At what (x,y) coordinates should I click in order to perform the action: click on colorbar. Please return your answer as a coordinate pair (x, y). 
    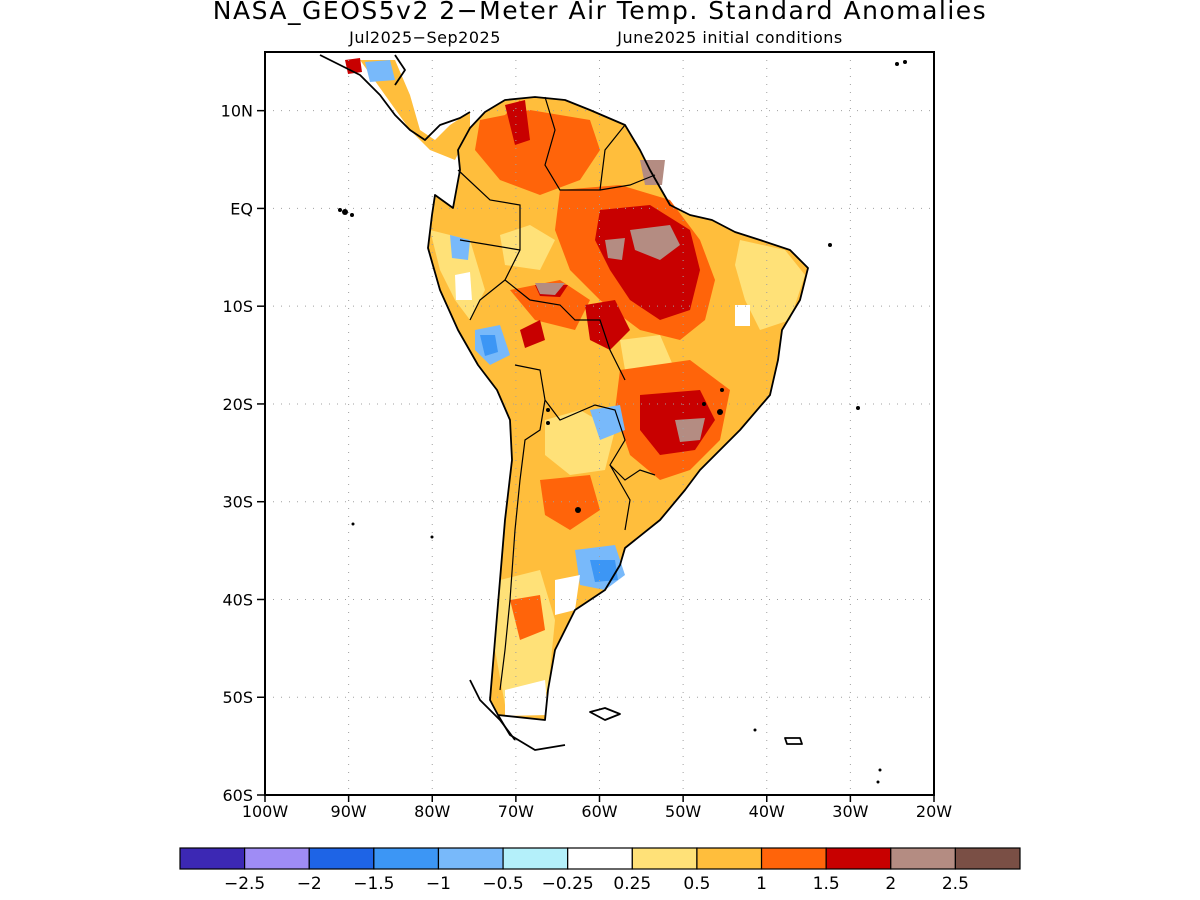
    Looking at the image, I should click on (600, 858).